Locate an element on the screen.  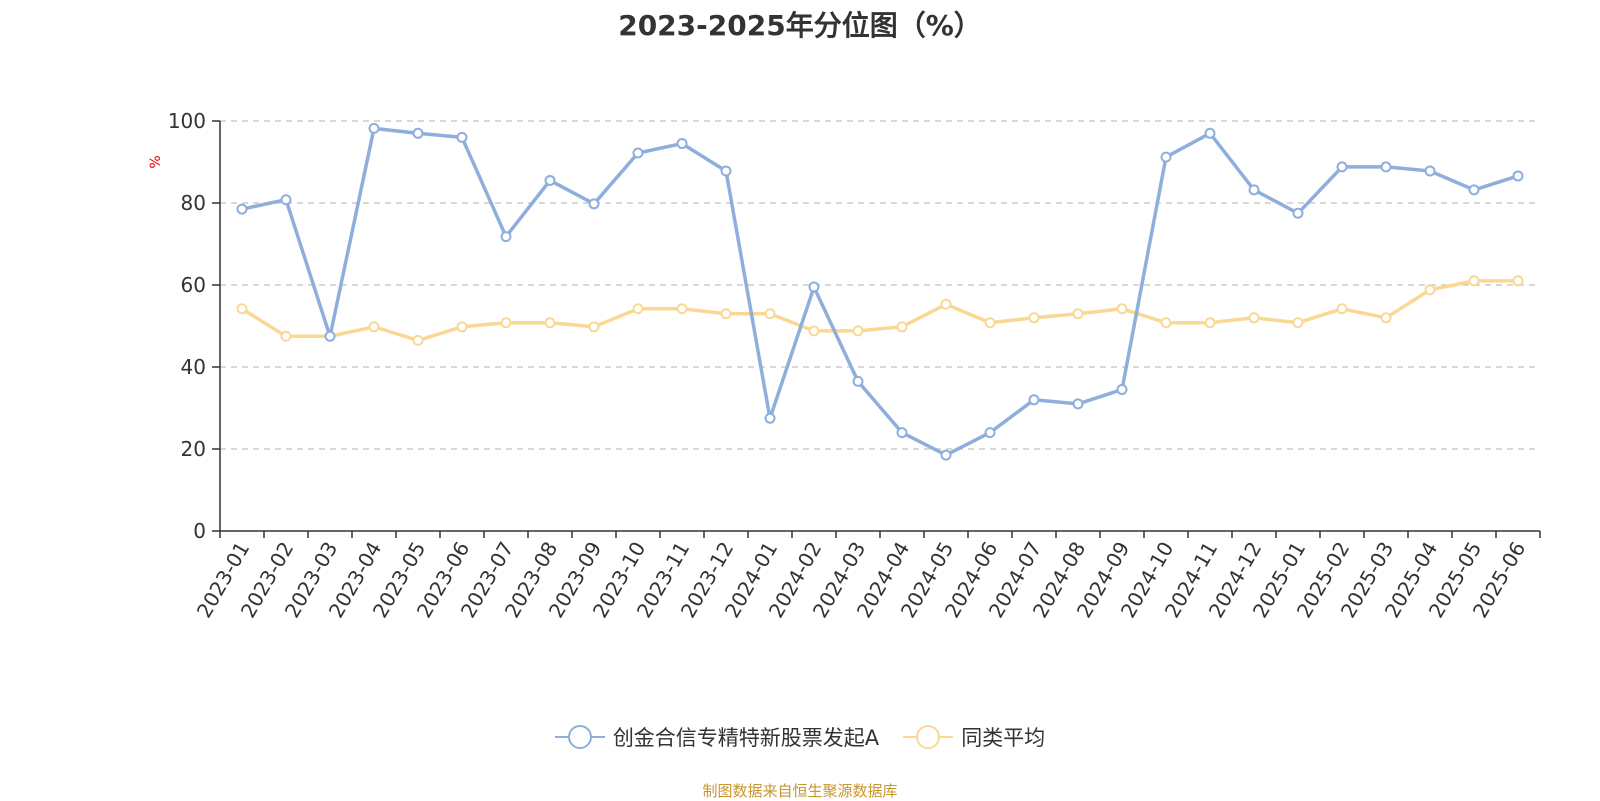
legend-label-fund: 创金合信专精特新股票发起A is located at coordinates (746, 738).